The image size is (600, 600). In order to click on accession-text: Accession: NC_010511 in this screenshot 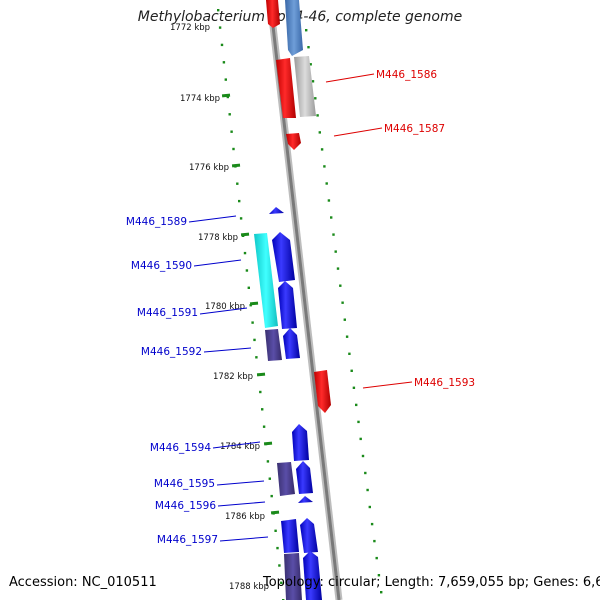, I will do `click(83, 582)`.